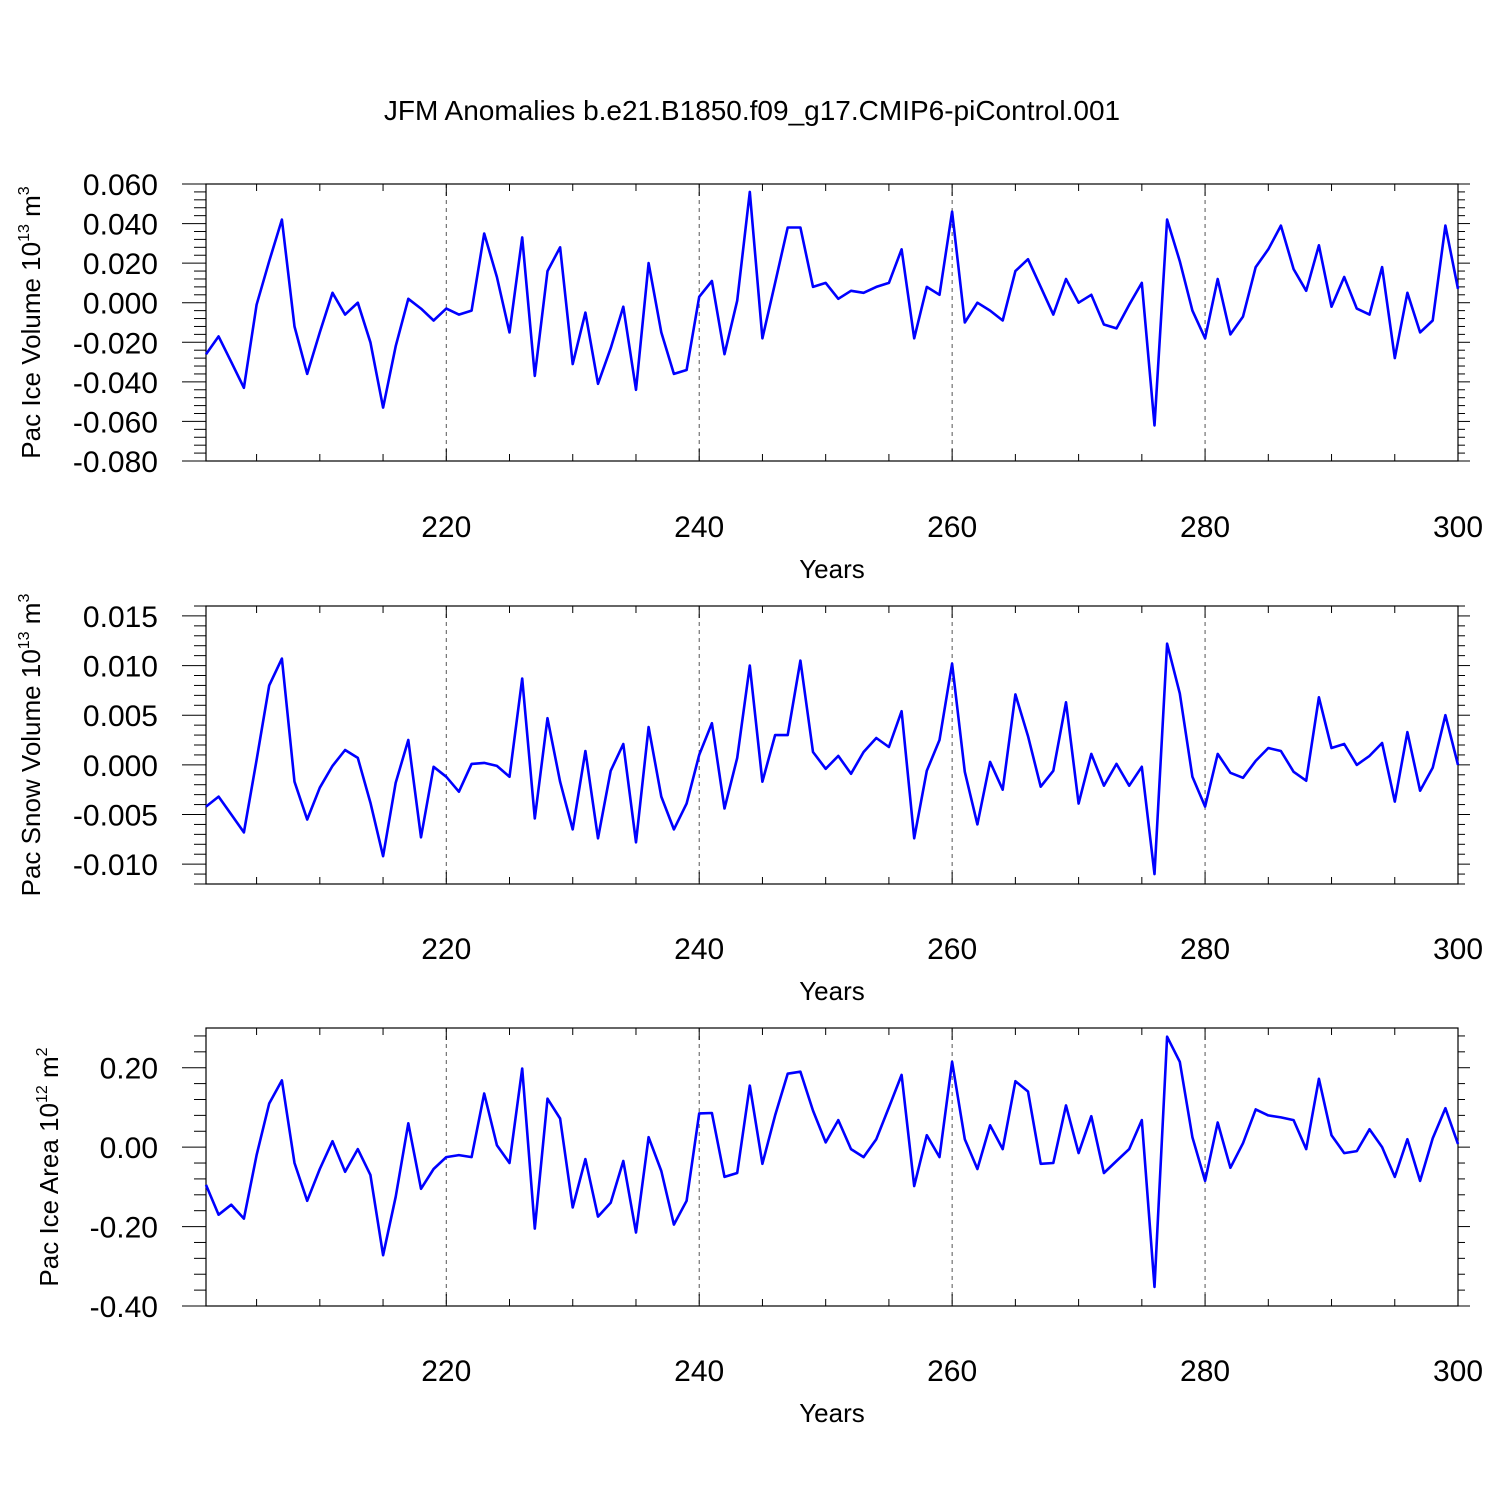 This screenshot has height=1500, width=1500. What do you see at coordinates (115, 462) in the screenshot?
I see `y-tick-label: -0.080` at bounding box center [115, 462].